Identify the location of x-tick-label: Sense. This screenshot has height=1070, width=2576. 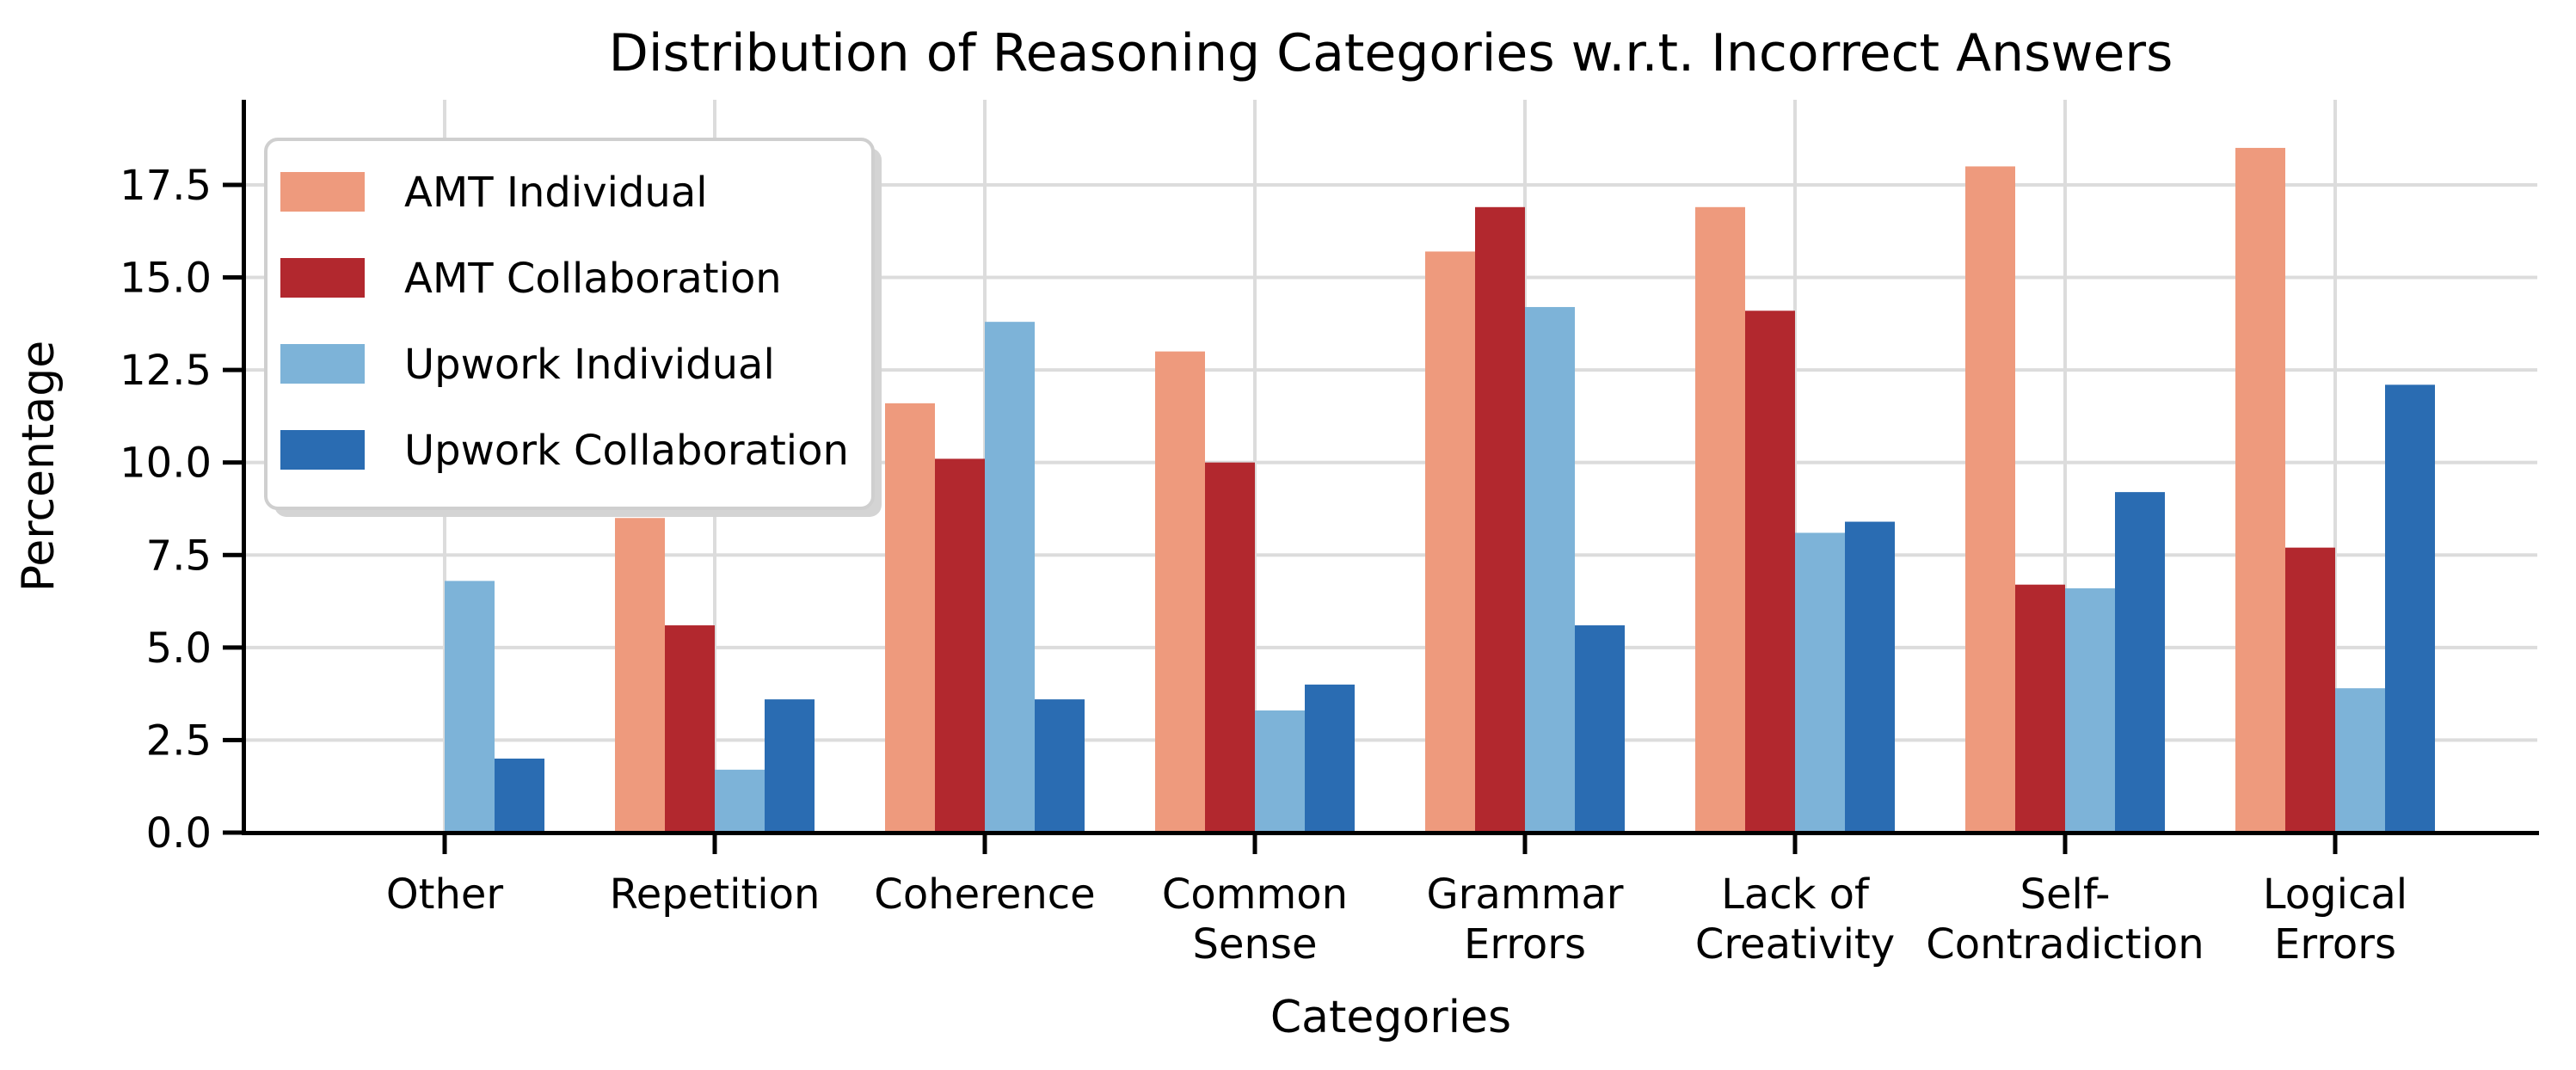
(1255, 944).